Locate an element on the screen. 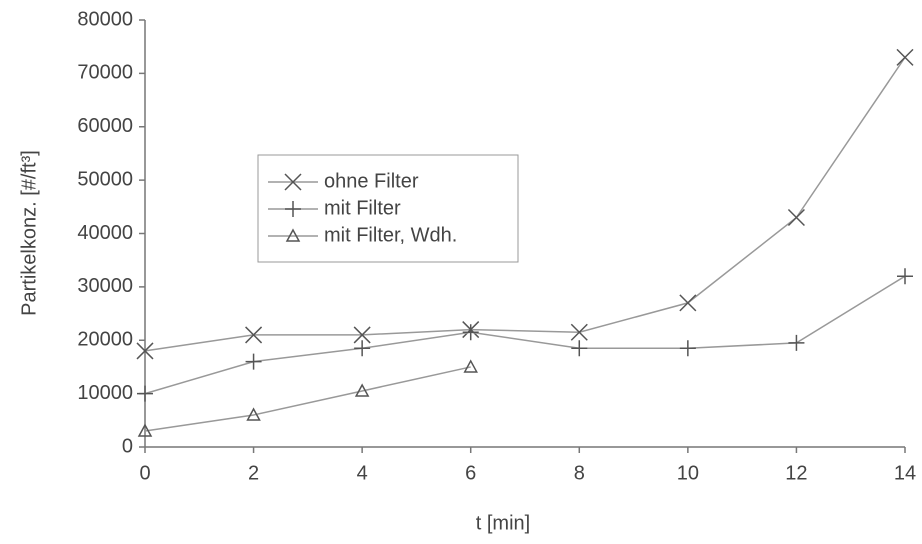 This screenshot has width=922, height=544. x-tick-label: 12 is located at coordinates (796, 473).